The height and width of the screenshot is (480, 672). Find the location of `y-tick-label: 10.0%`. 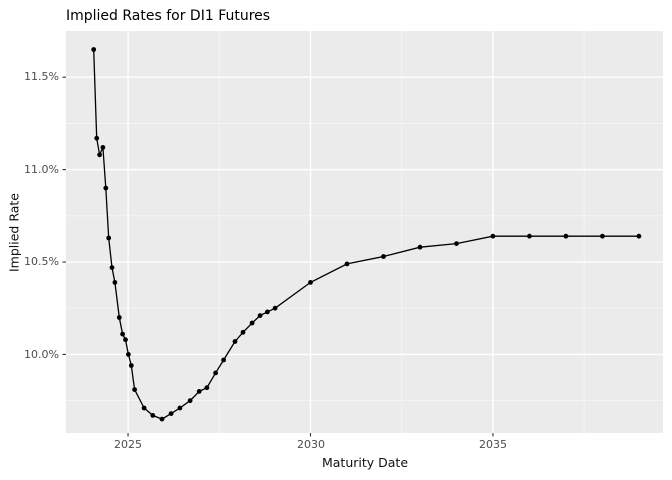

y-tick-label: 10.0% is located at coordinates (41, 354).